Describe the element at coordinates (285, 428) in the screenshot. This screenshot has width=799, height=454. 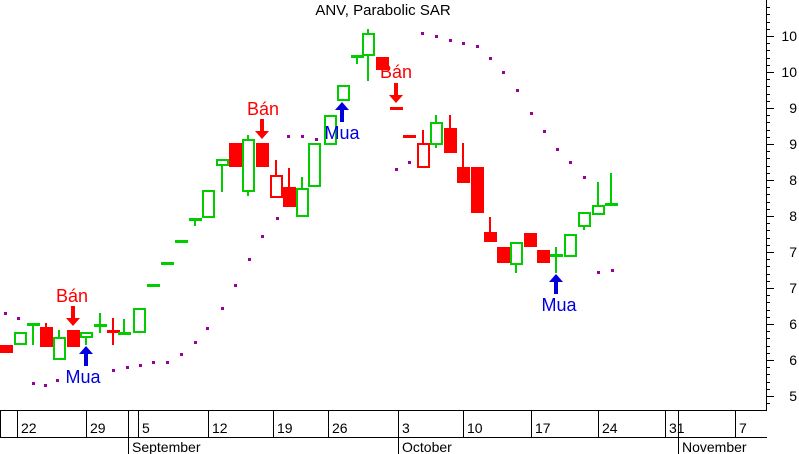
I see `week-label: 19` at that location.